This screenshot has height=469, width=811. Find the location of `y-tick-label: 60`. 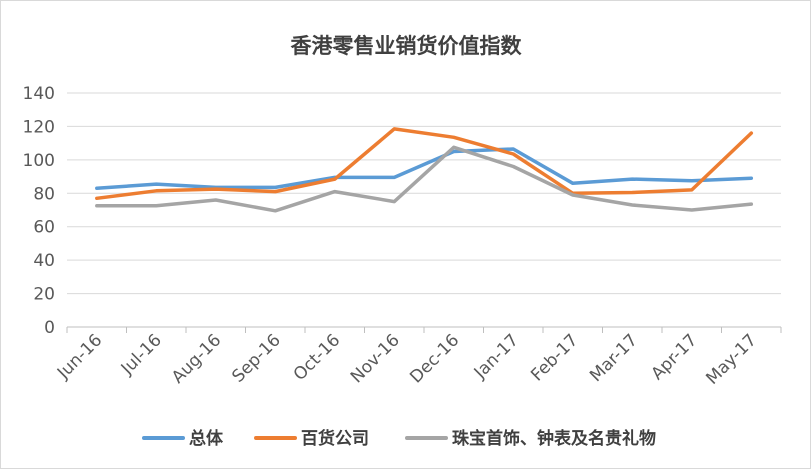

y-tick-label: 60 is located at coordinates (44, 228).